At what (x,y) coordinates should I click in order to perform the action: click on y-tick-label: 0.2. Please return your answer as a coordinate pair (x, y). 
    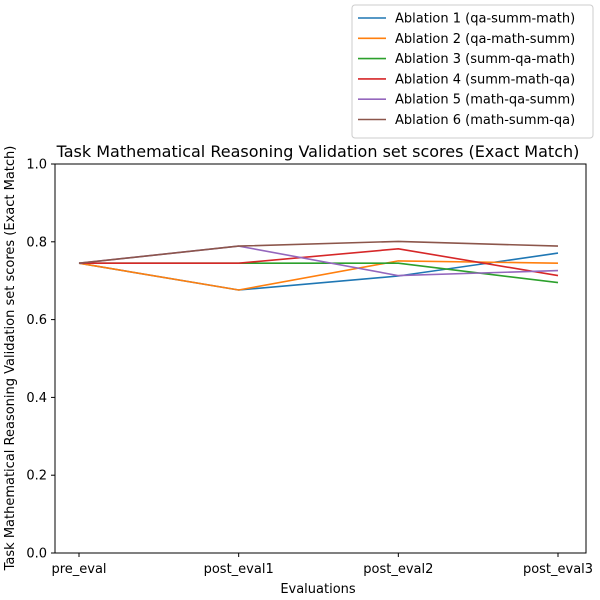
    Looking at the image, I should click on (36, 476).